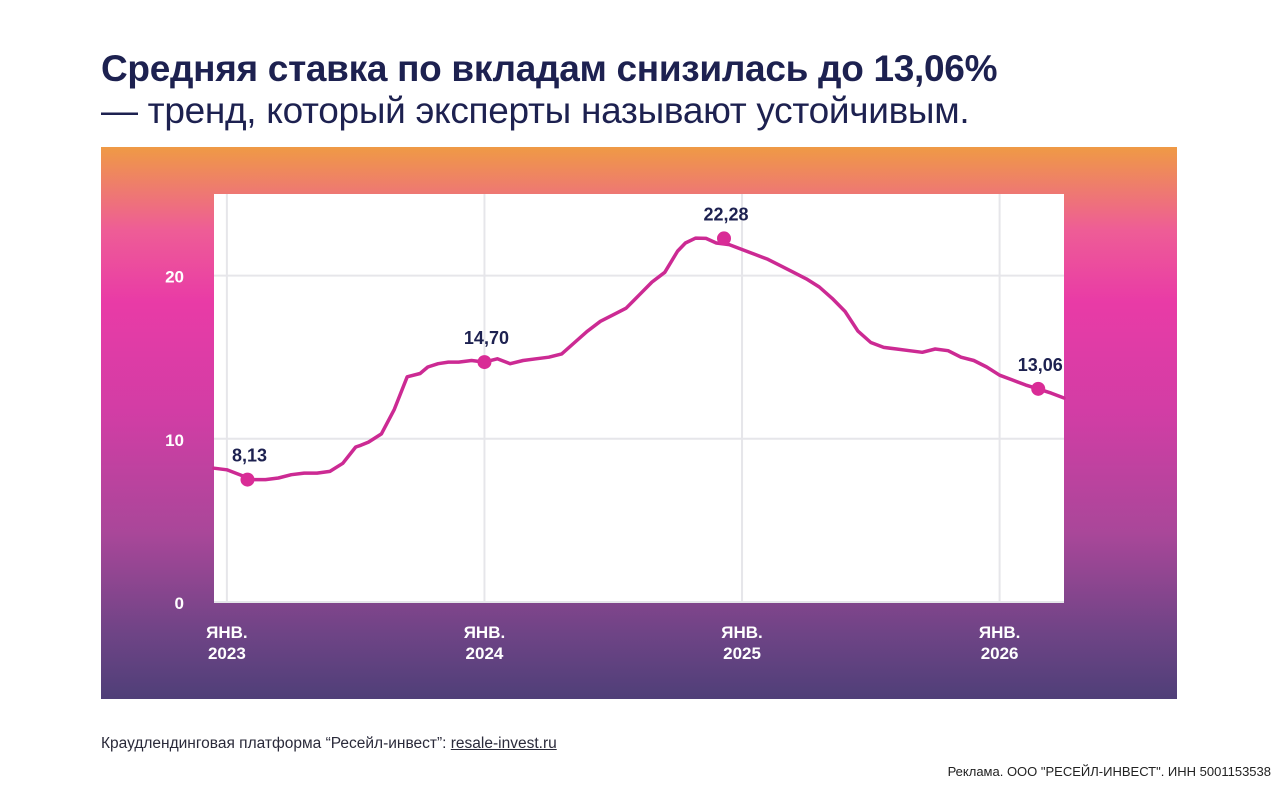 Image resolution: width=1280 pixels, height=801 pixels. What do you see at coordinates (174, 277) in the screenshot?
I see `y-tick-label: 20` at bounding box center [174, 277].